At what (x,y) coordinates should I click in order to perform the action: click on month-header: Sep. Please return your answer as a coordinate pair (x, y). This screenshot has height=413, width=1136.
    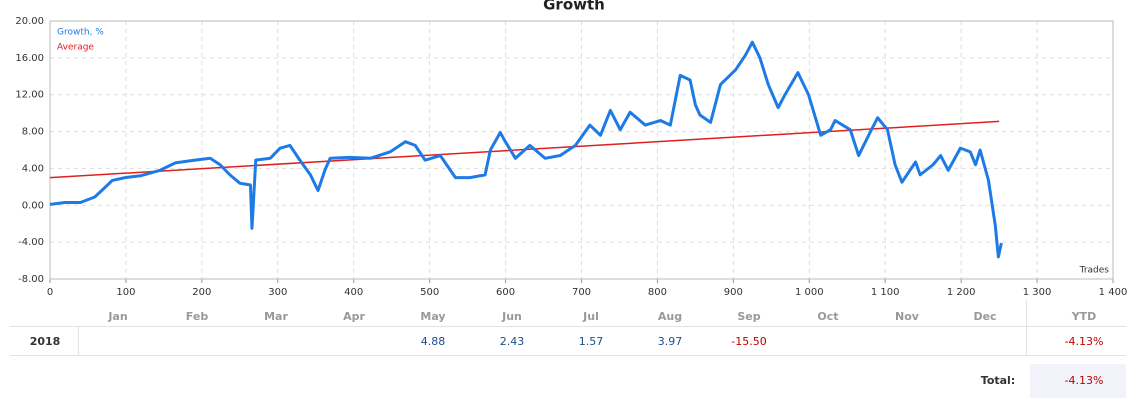
    Looking at the image, I should click on (749, 316).